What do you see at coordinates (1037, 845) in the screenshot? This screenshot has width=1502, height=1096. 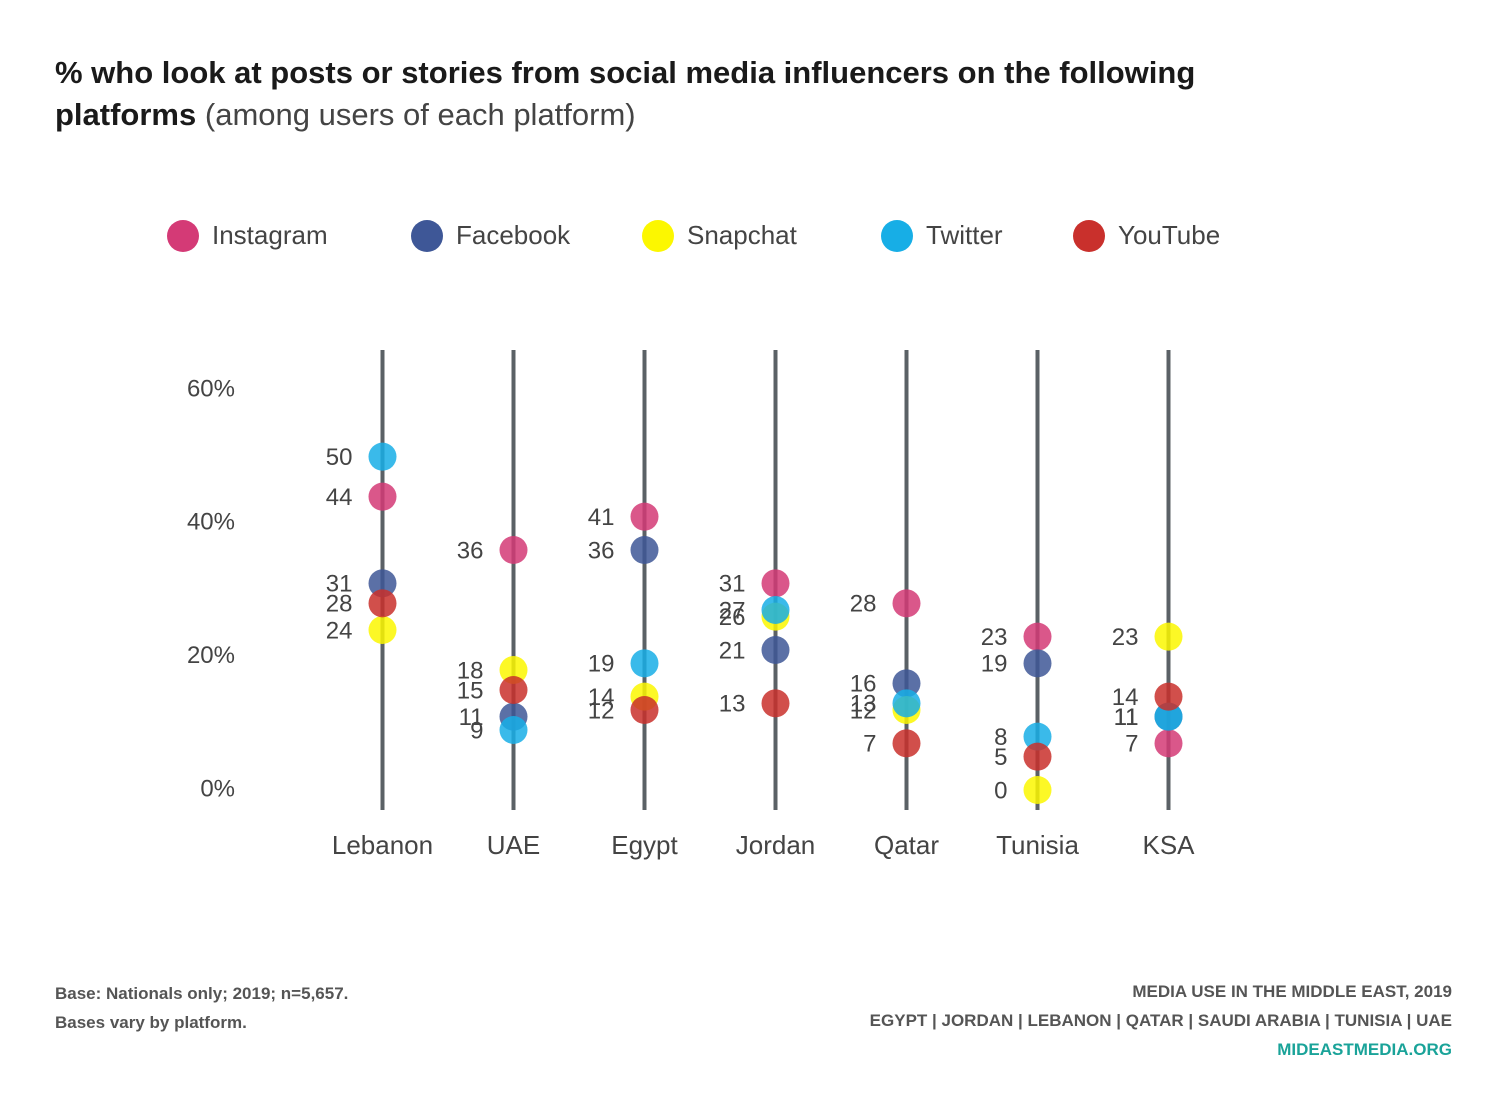 I see `x-tick-label: Tunisia` at bounding box center [1037, 845].